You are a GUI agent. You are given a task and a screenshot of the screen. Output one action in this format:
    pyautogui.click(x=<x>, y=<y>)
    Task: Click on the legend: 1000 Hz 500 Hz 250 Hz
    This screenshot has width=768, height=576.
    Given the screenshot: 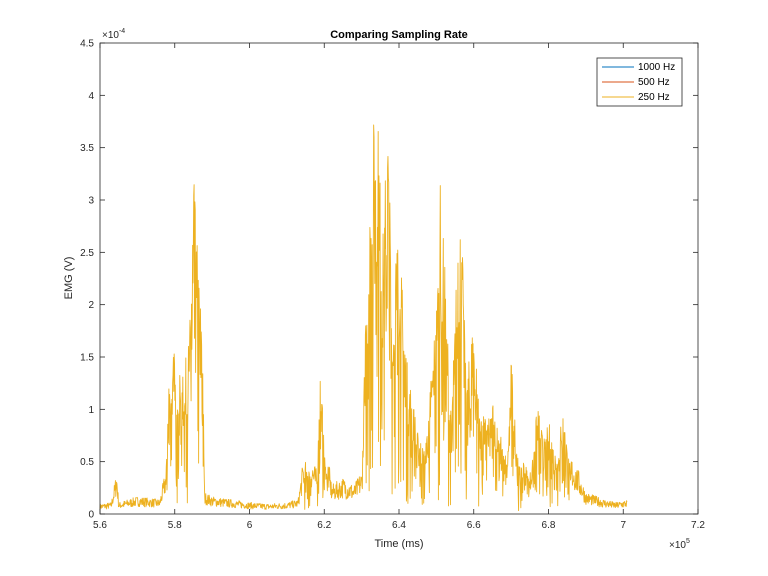 What is the action you would take?
    pyautogui.click(x=639, y=82)
    